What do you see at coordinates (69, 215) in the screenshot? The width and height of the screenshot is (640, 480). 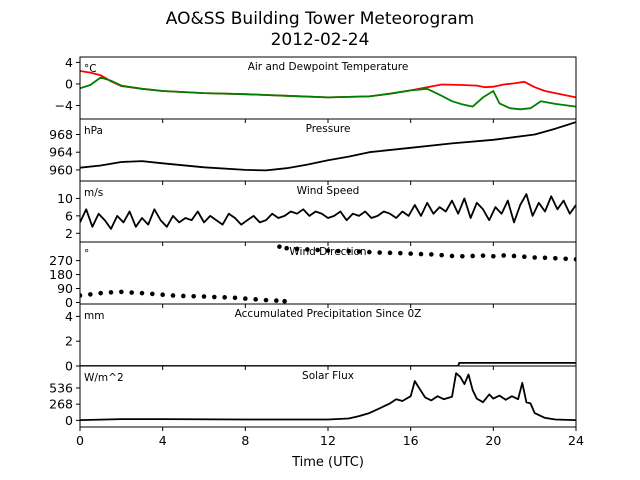 I see `wind_speed-ytick-label: 6` at bounding box center [69, 215].